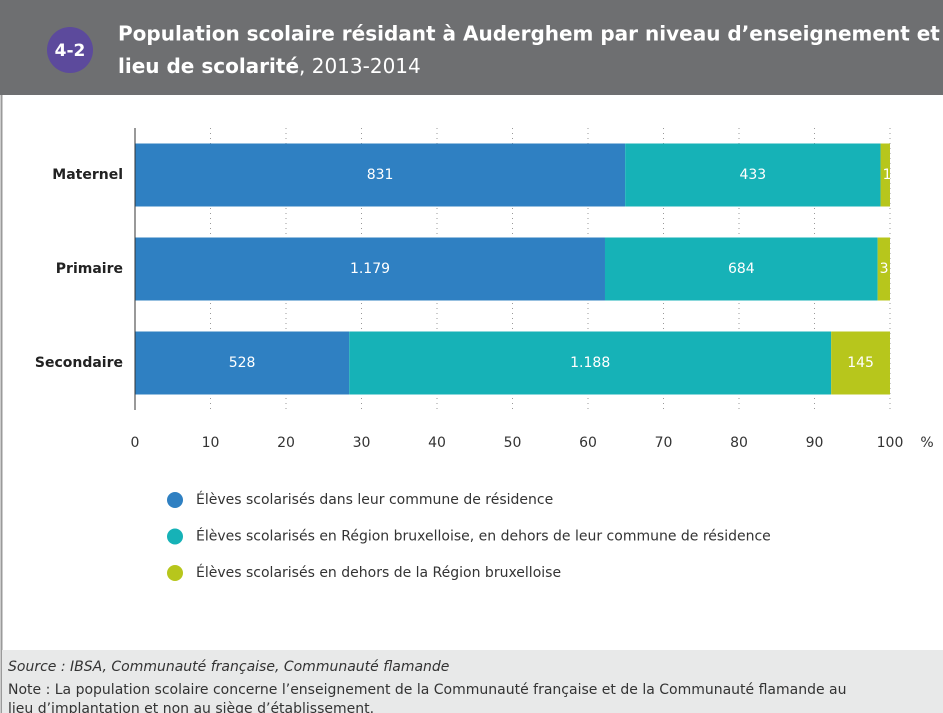  What do you see at coordinates (664, 443) in the screenshot?
I see `x-tick-label: 70` at bounding box center [664, 443].